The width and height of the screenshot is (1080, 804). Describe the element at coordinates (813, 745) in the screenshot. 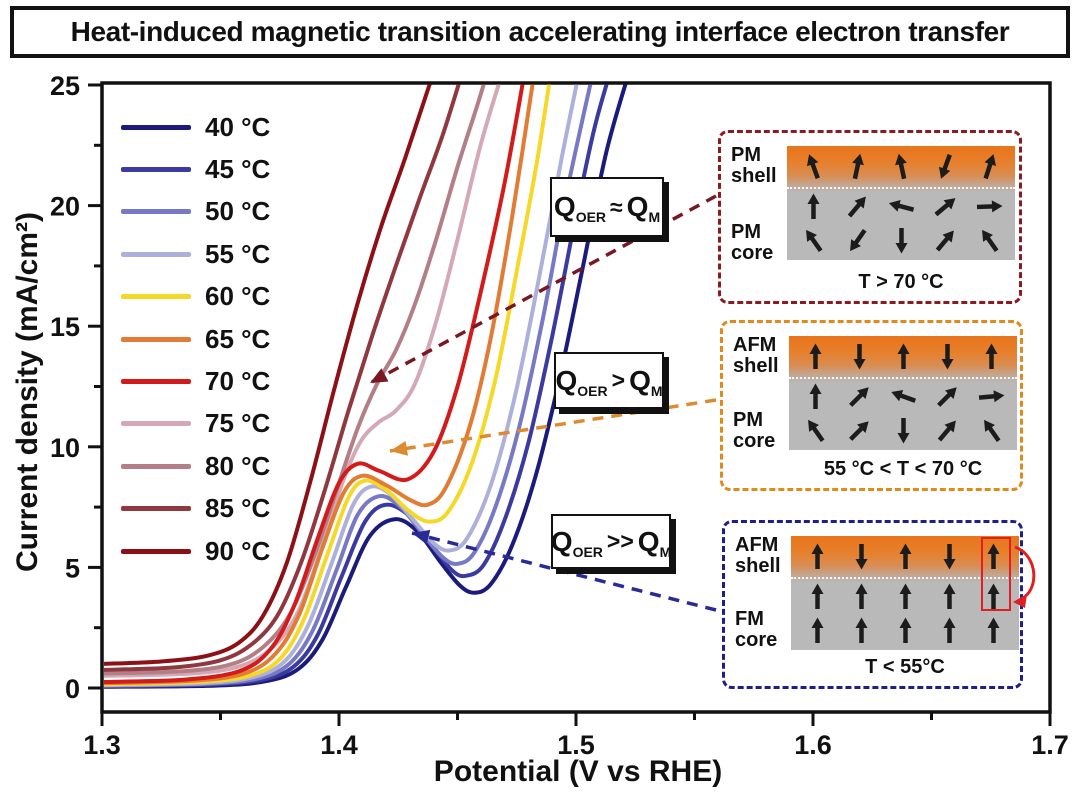

I see `x-tick-label: 1.6` at that location.